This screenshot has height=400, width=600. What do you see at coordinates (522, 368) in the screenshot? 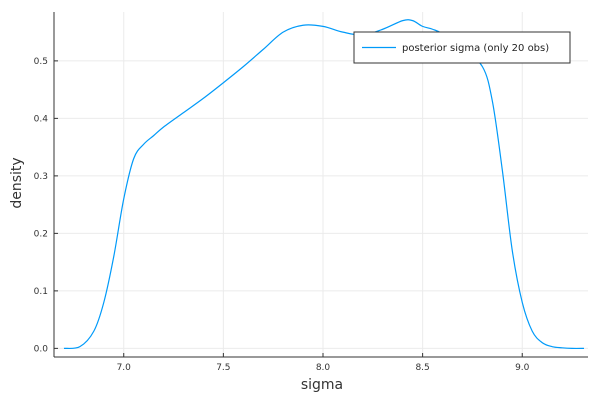
I see `x-tick-label: 9.0` at bounding box center [522, 368].